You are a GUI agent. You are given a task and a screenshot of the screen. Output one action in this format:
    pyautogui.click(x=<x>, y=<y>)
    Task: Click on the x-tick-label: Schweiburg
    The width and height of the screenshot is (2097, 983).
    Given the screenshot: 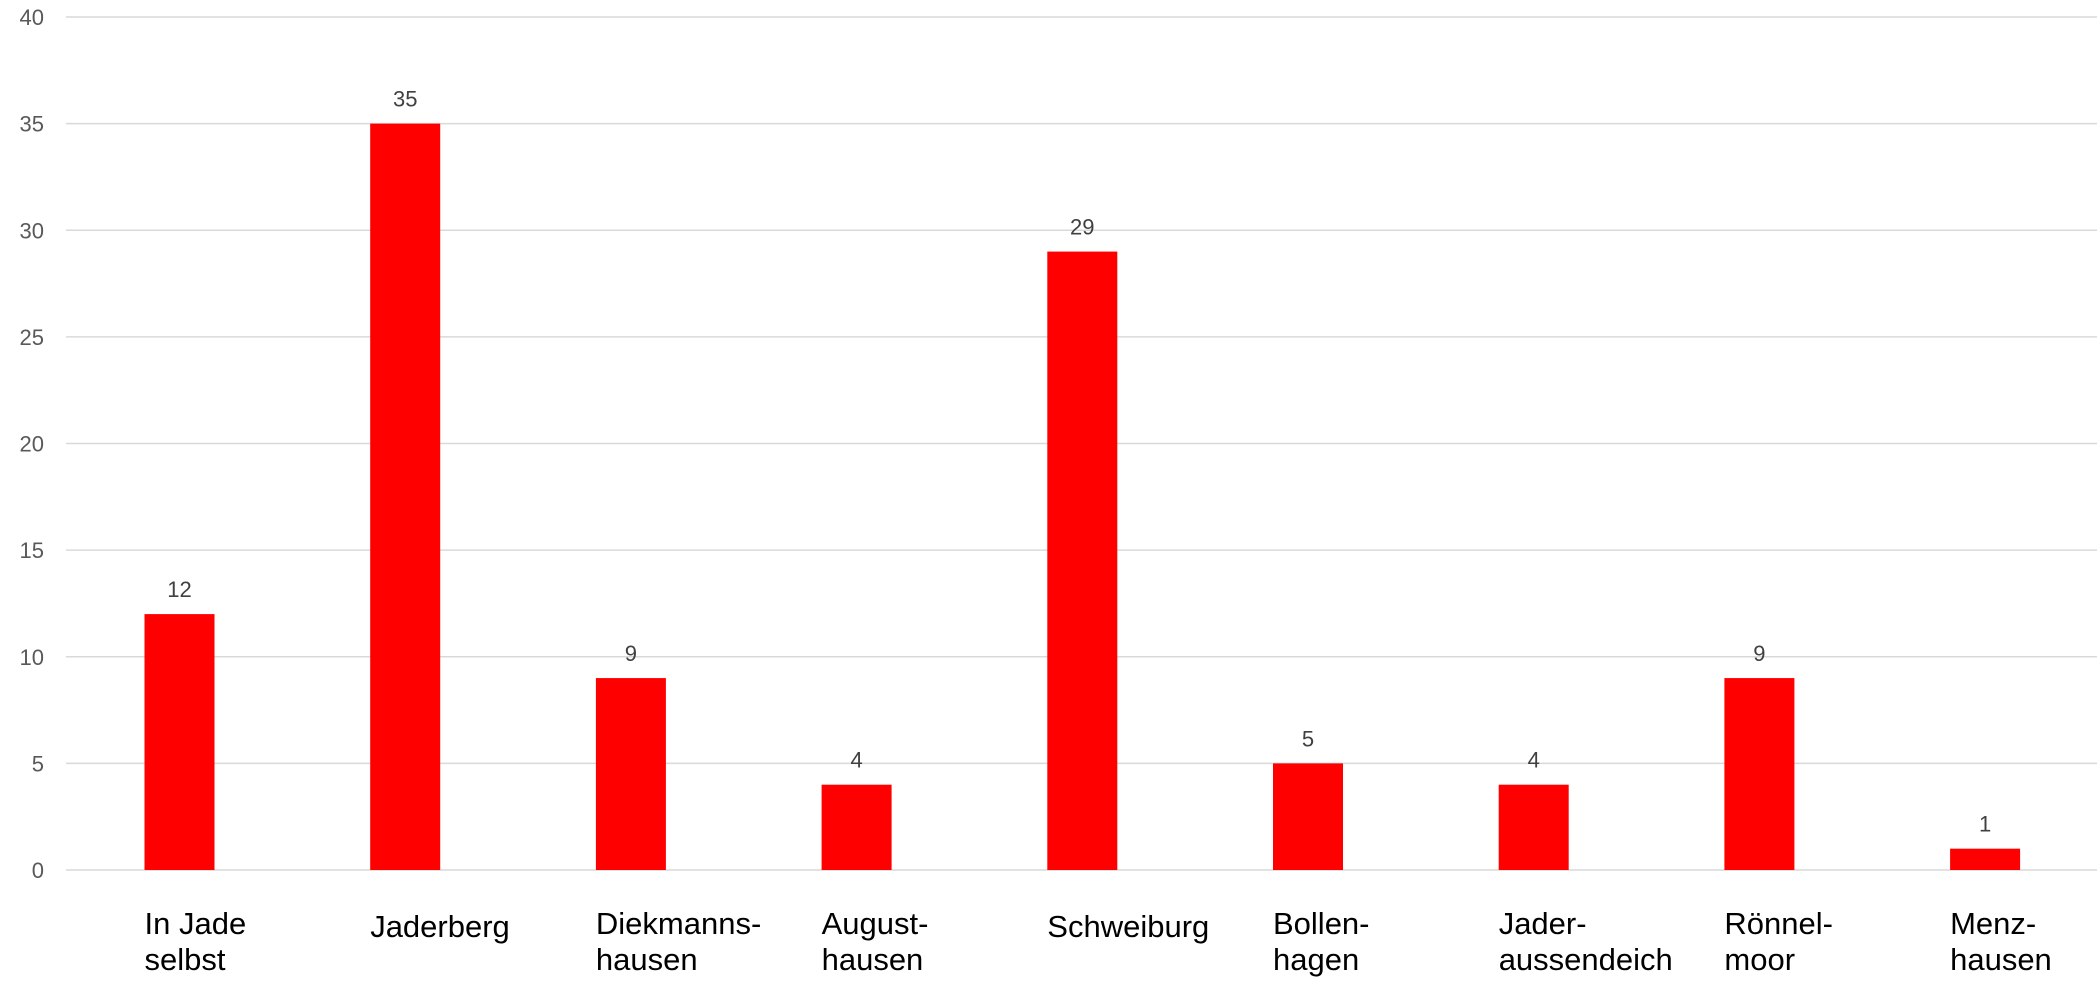 What is the action you would take?
    pyautogui.click(x=1128, y=926)
    